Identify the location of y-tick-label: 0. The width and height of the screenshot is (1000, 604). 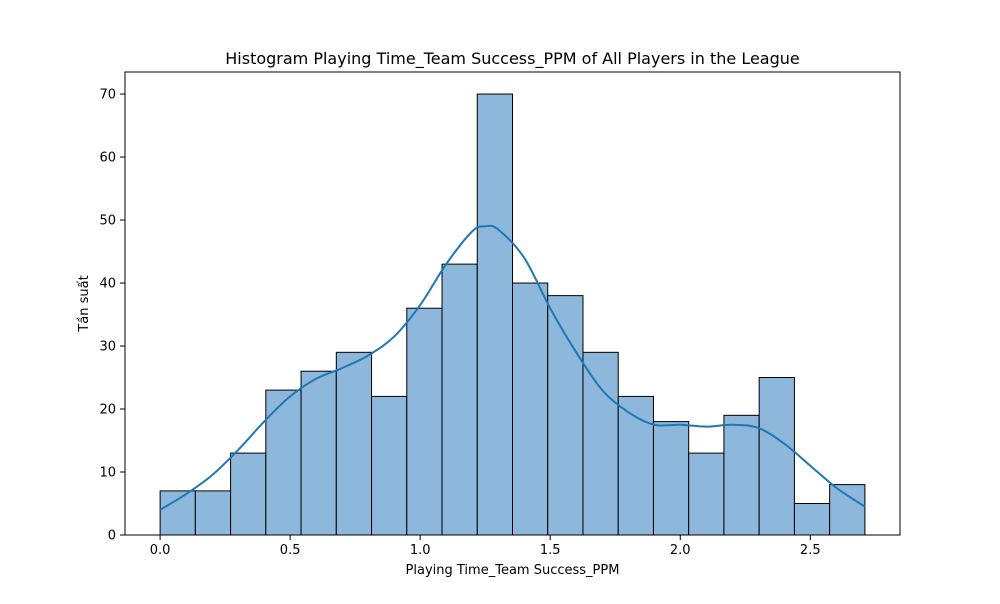
(112, 536).